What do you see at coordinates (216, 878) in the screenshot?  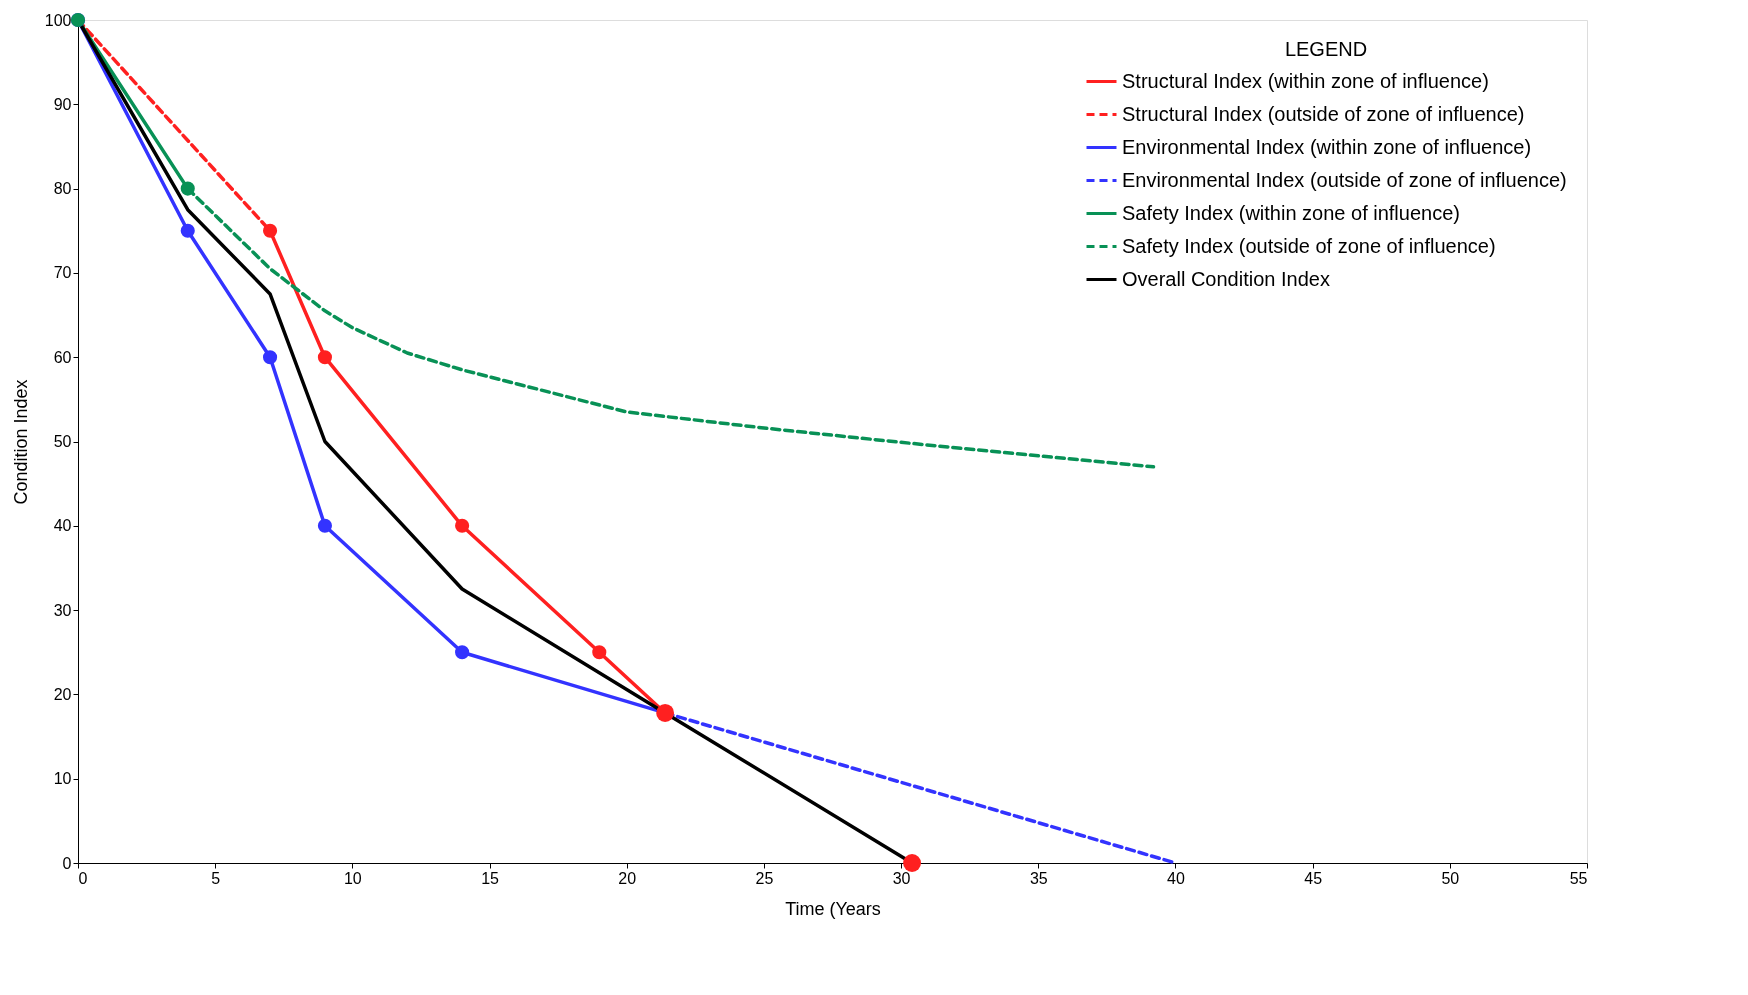 I see `x-tick-label: 5` at bounding box center [216, 878].